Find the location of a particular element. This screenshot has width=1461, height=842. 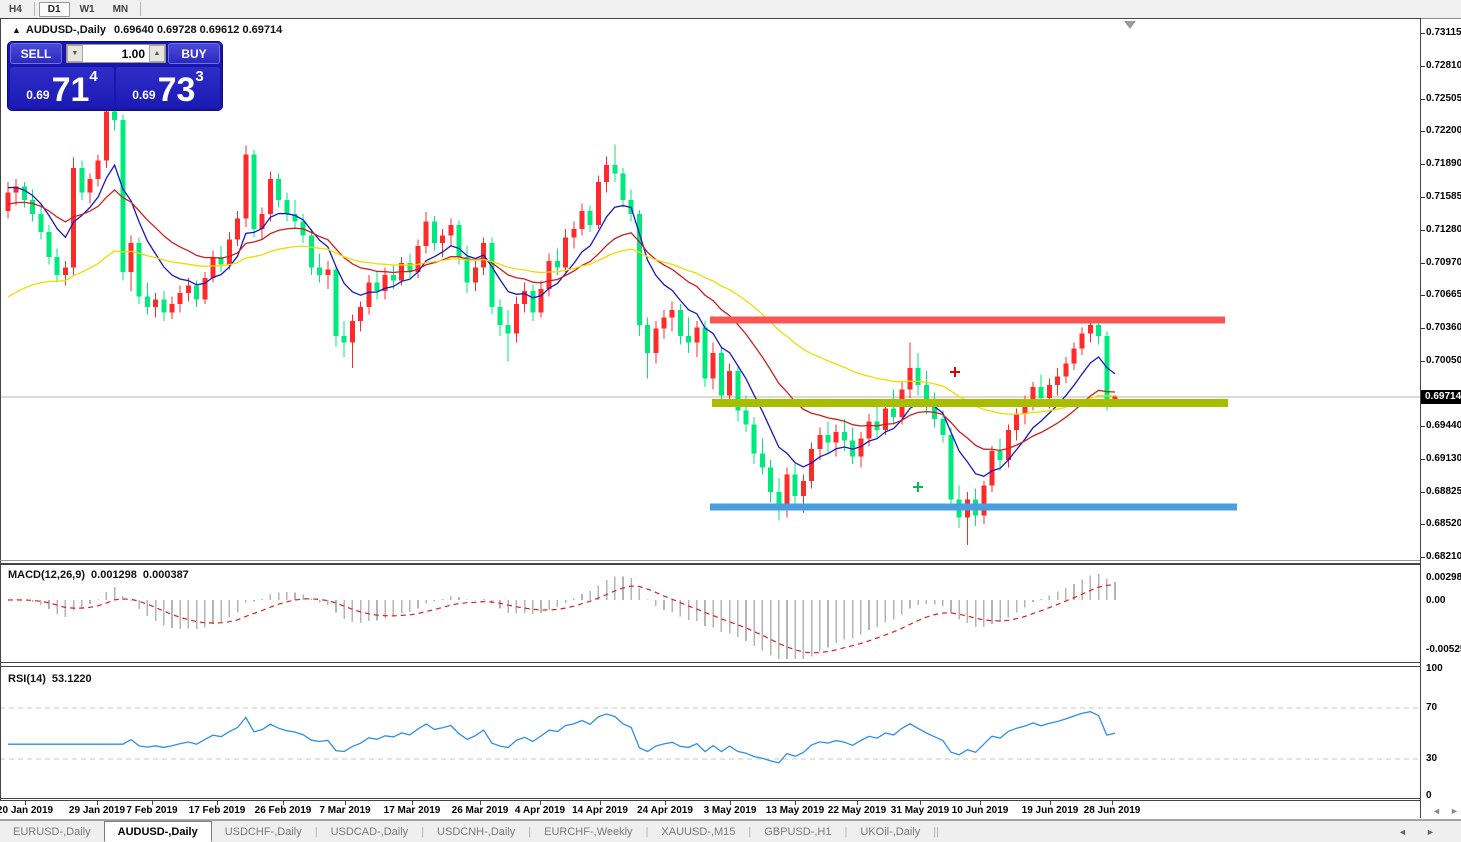

timeframe-button-h4: H4 is located at coordinates (15, 9).